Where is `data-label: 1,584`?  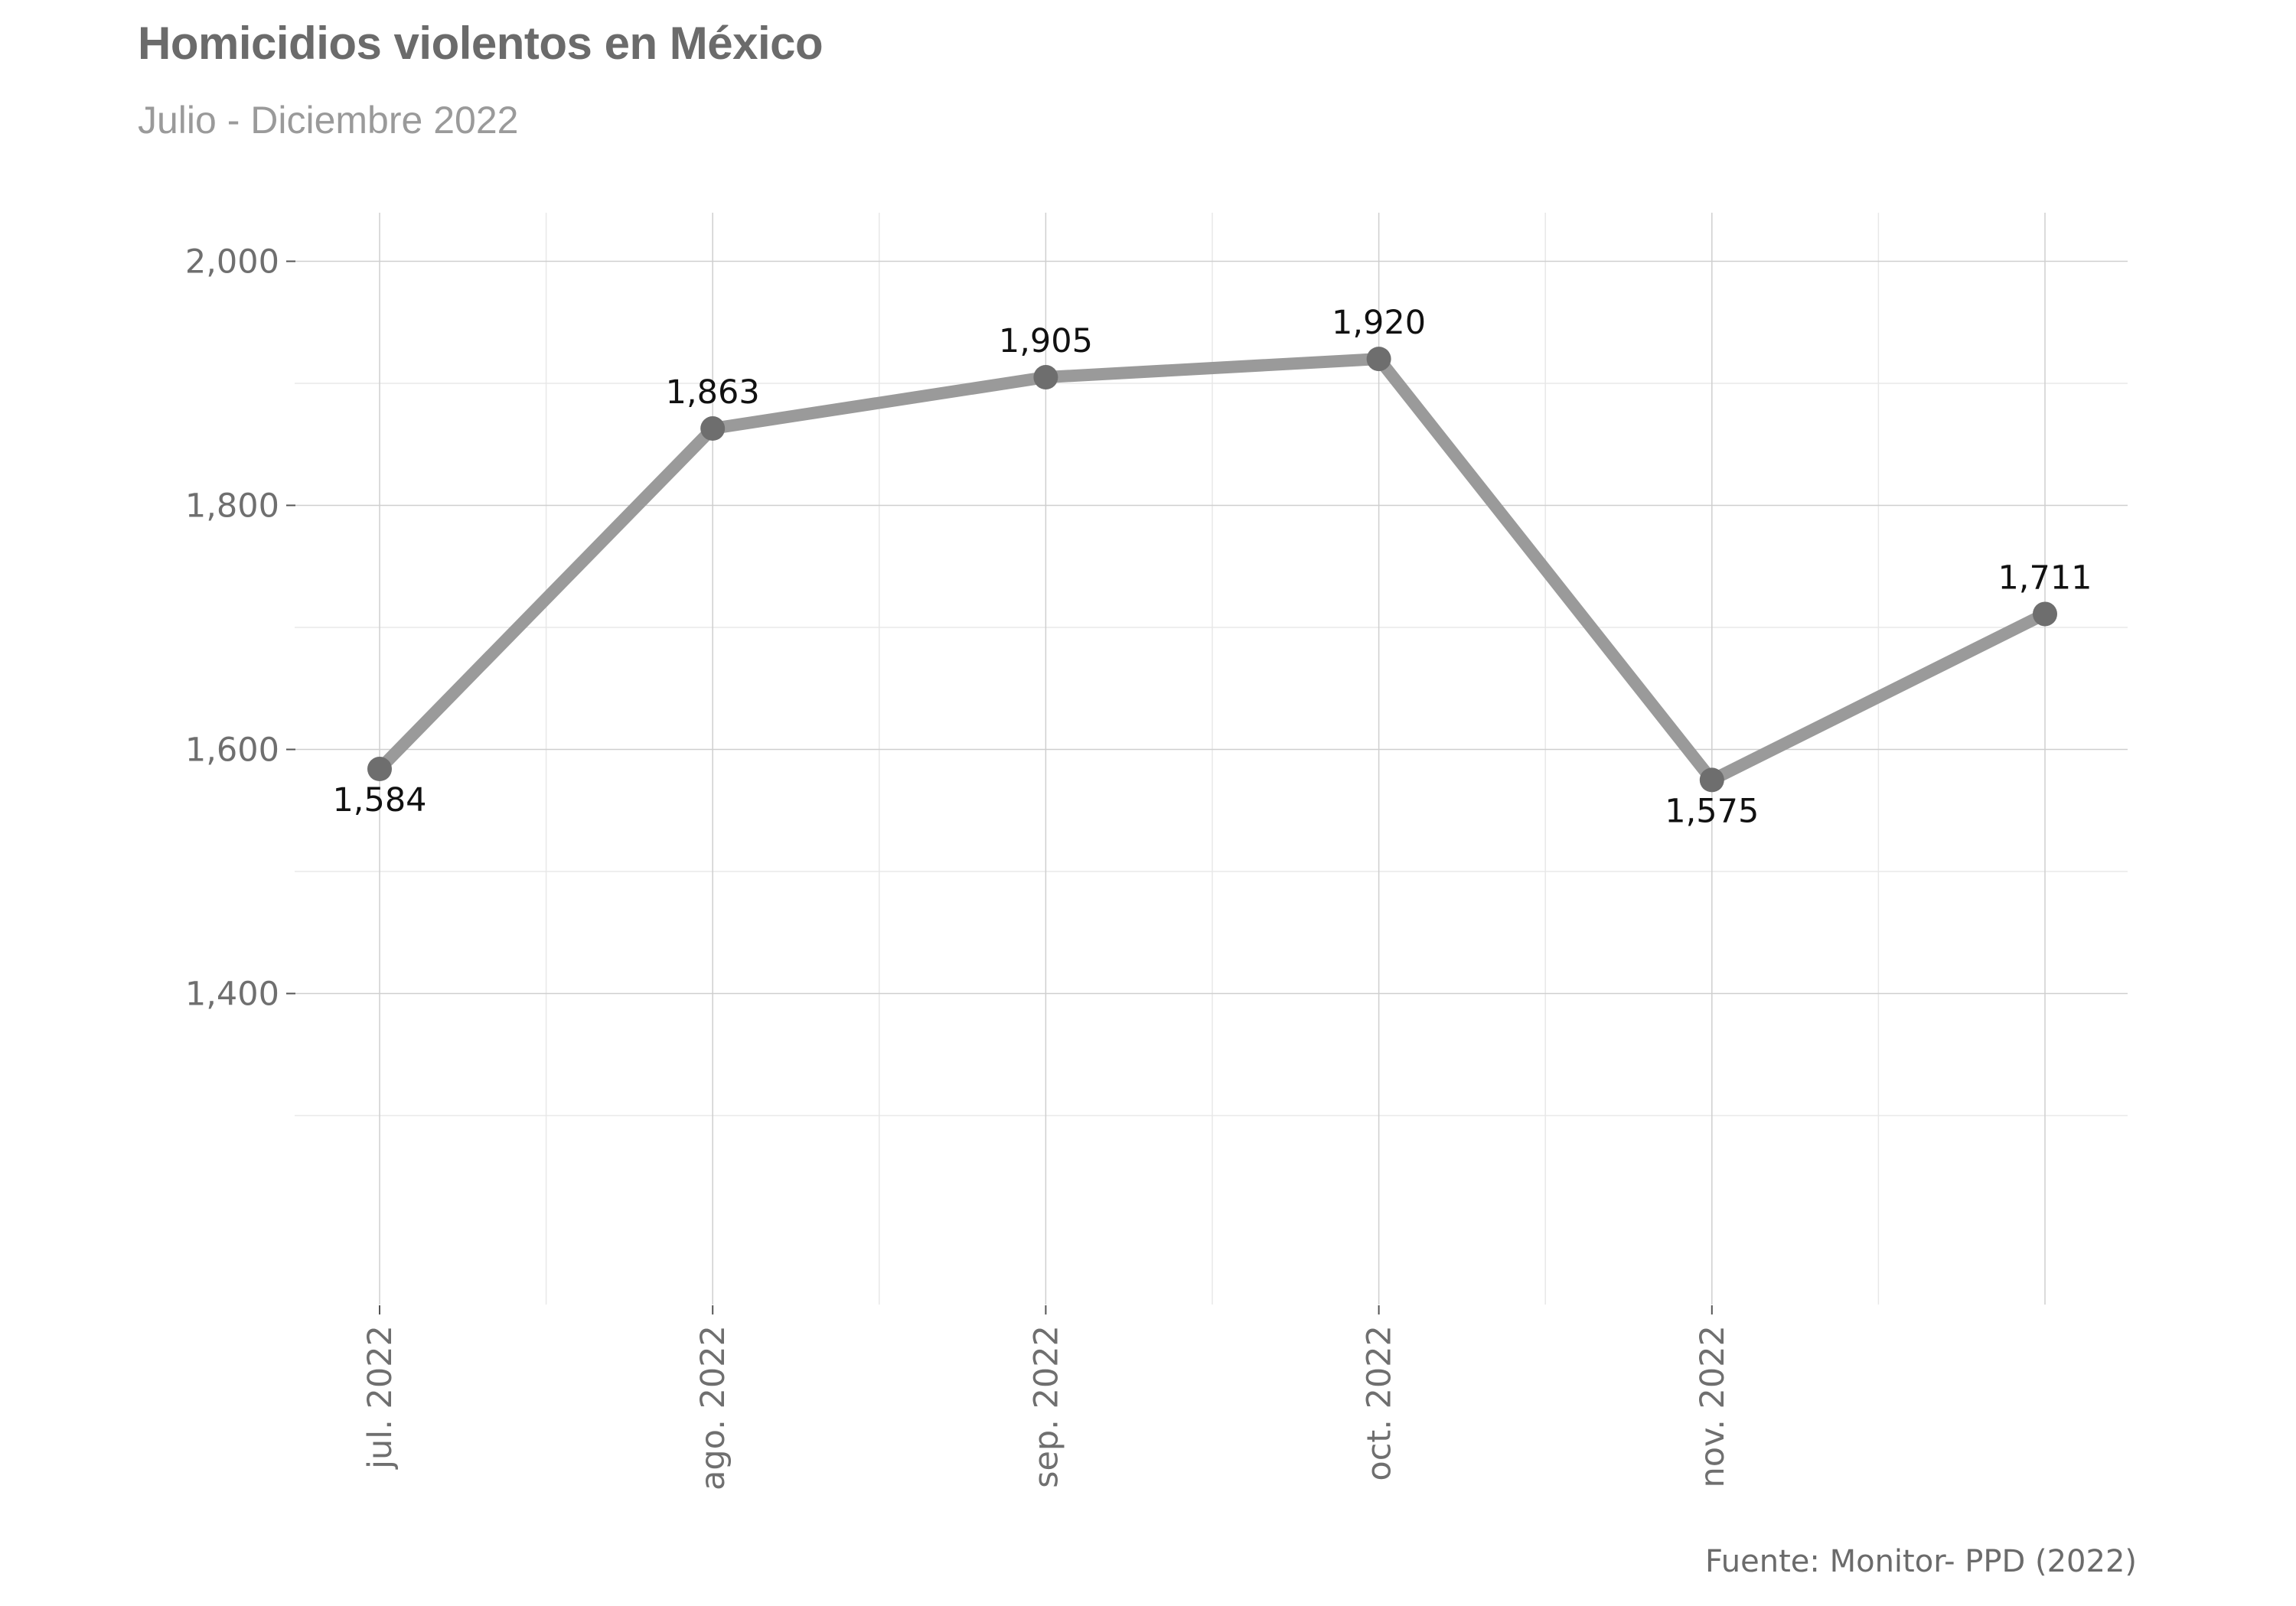 data-label: 1,584 is located at coordinates (379, 800).